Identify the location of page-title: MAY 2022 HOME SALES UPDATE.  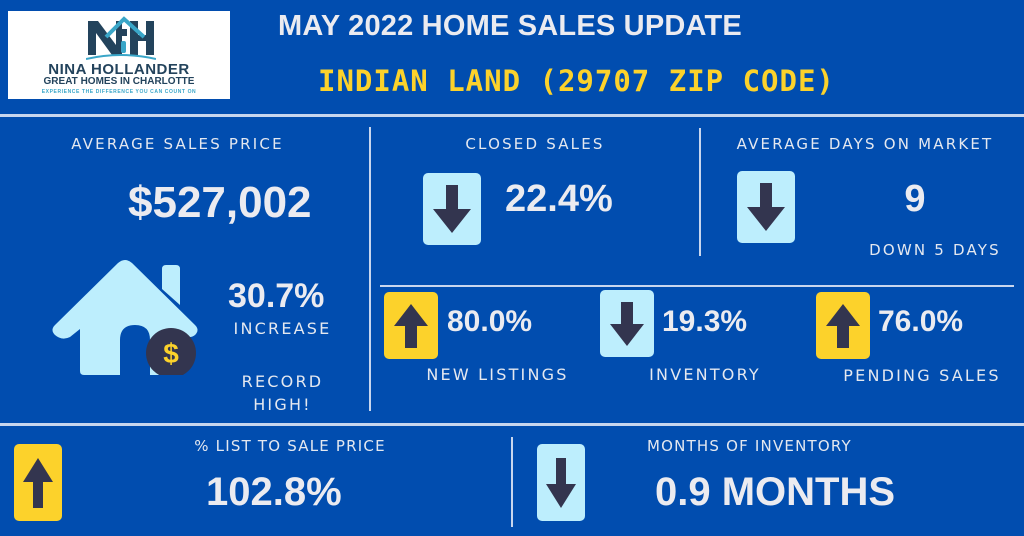
(510, 26).